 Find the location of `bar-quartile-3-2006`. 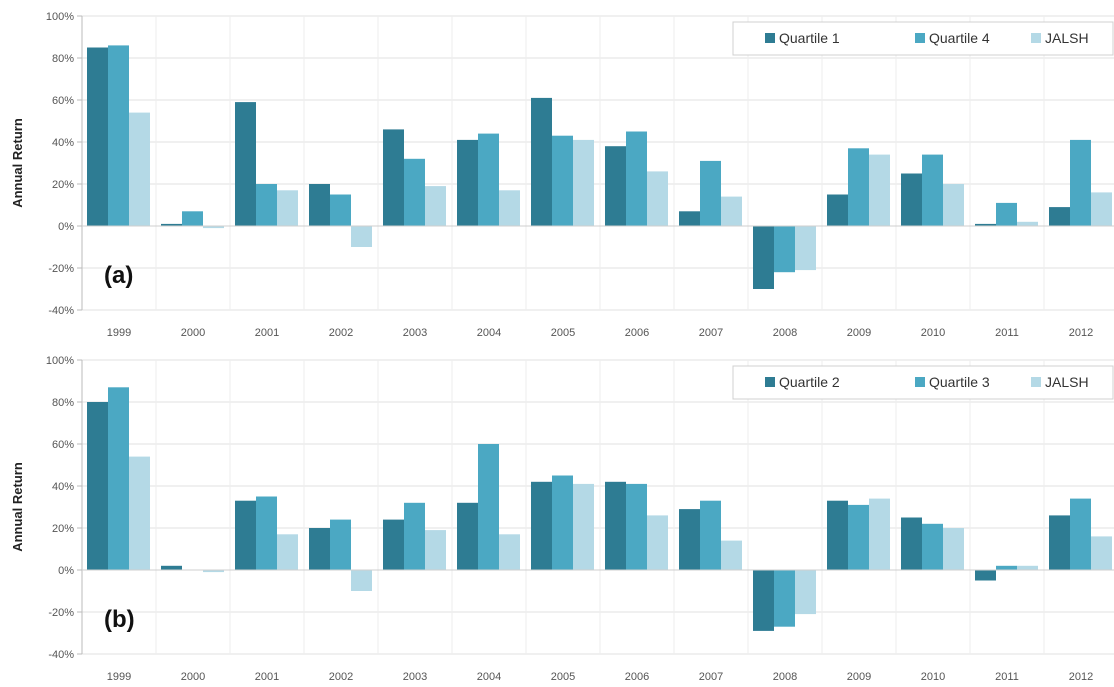

bar-quartile-3-2006 is located at coordinates (636, 526).